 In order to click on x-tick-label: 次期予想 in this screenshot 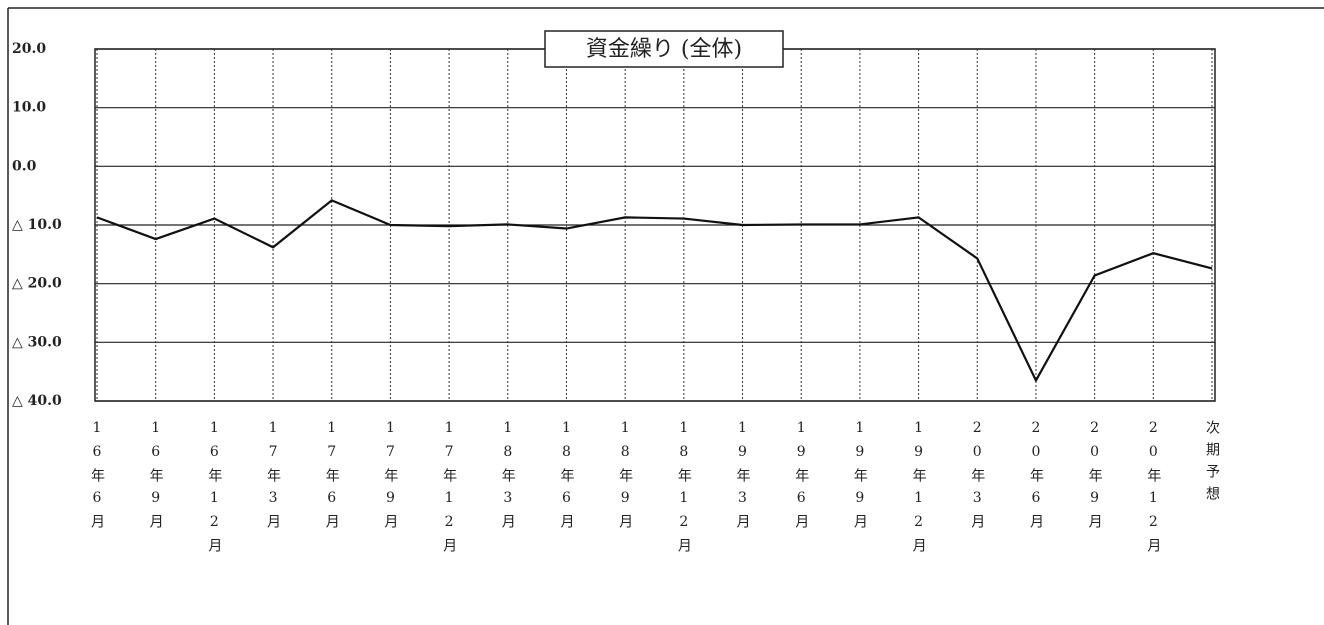, I will do `click(1212, 464)`.